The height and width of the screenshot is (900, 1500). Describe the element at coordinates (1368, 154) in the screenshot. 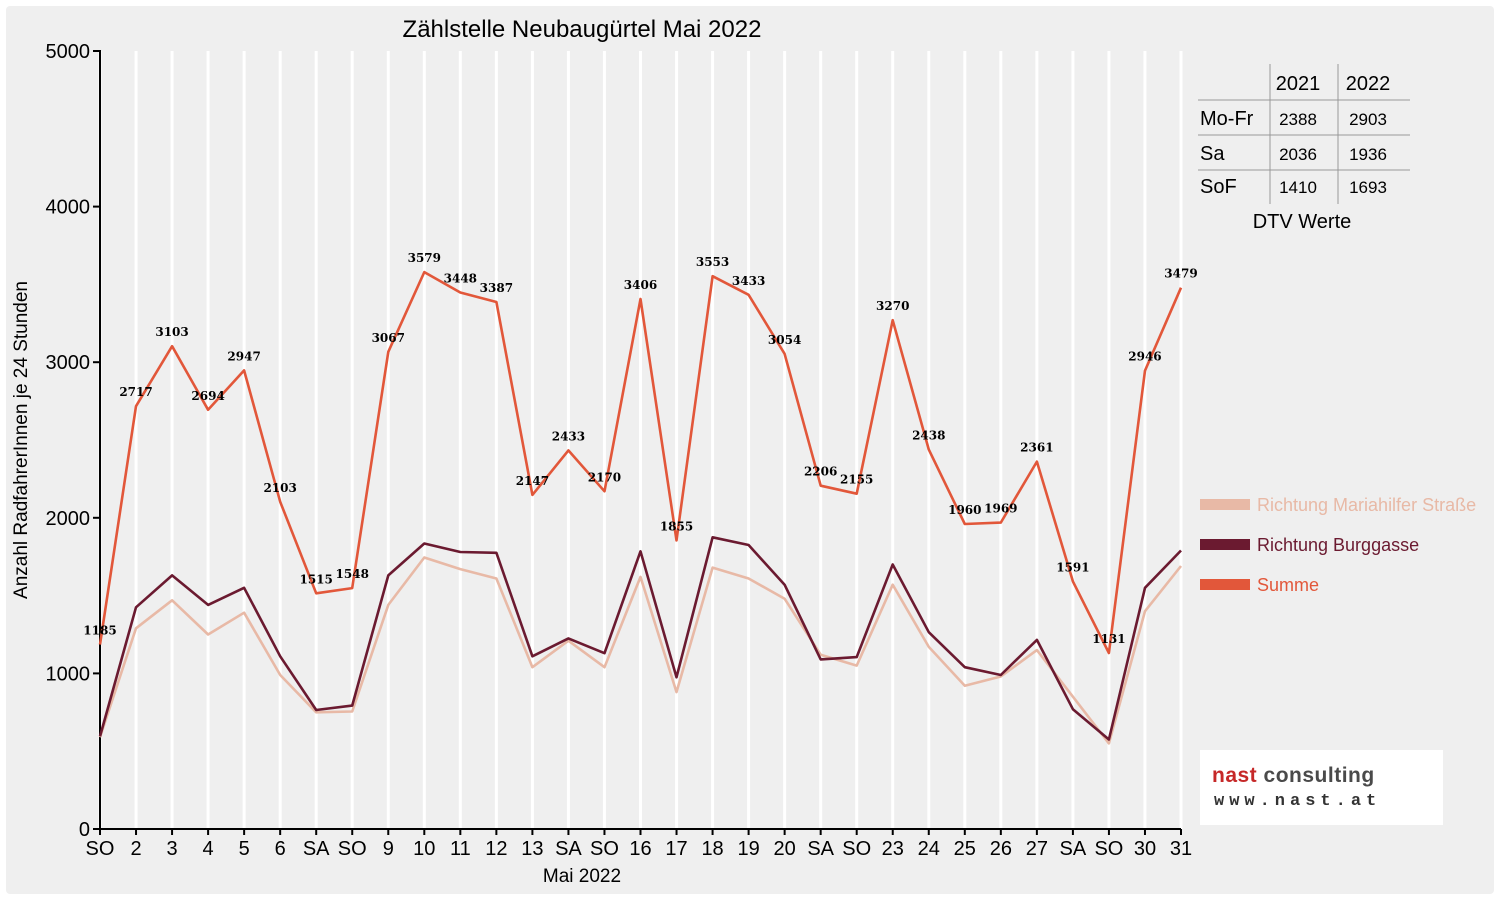

I see `table-cell: 1936` at that location.